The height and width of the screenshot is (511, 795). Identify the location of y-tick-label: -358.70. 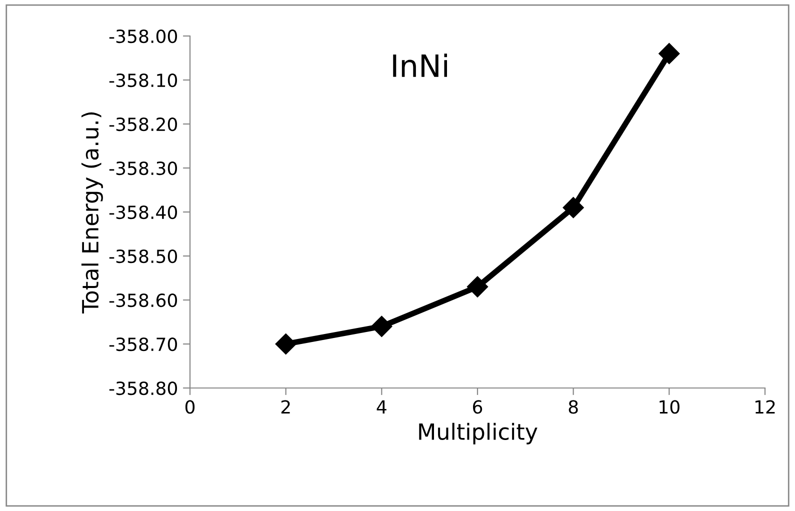
(143, 344).